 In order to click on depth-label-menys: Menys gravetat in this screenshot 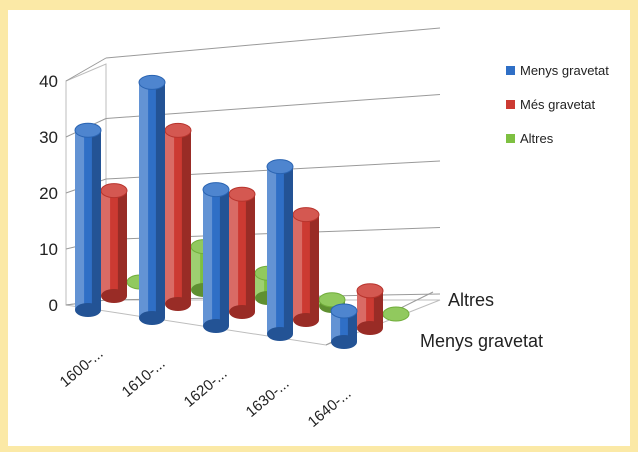, I will do `click(481, 341)`.